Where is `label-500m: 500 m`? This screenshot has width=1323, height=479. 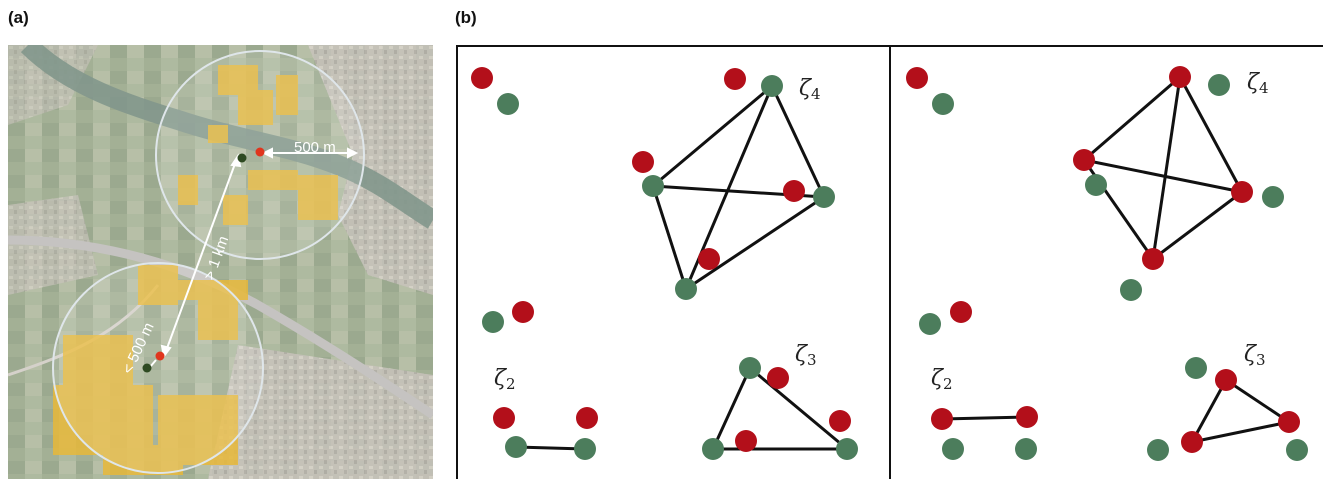 label-500m: 500 m is located at coordinates (315, 147).